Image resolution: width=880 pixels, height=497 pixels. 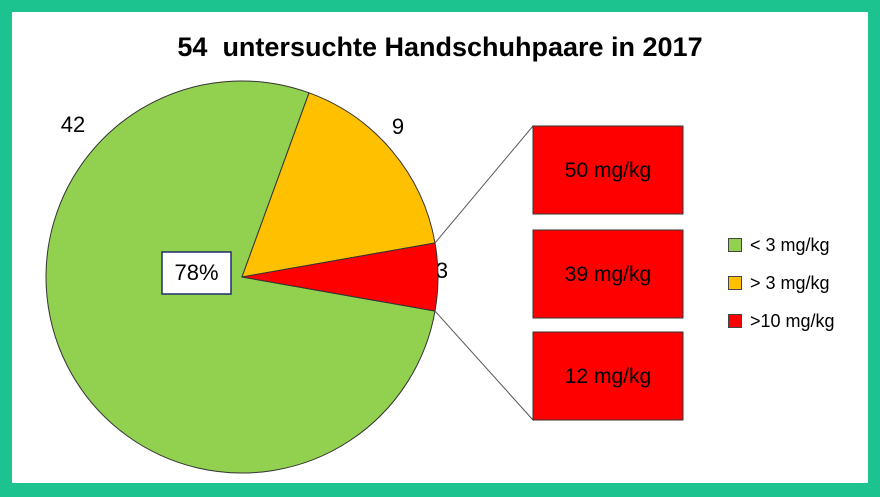 What do you see at coordinates (790, 244) in the screenshot?
I see `legend-label-low: < 3 mg/kg` at bounding box center [790, 244].